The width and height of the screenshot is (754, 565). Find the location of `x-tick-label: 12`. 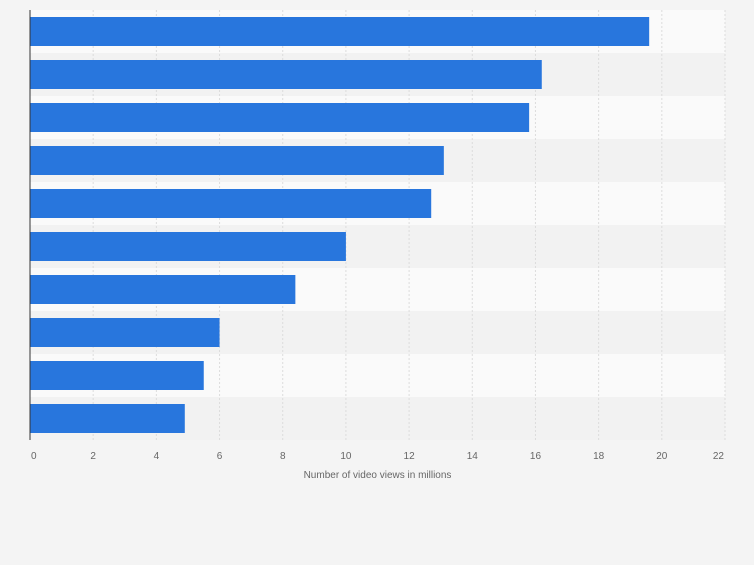

x-tick-label: 12 is located at coordinates (410, 456).